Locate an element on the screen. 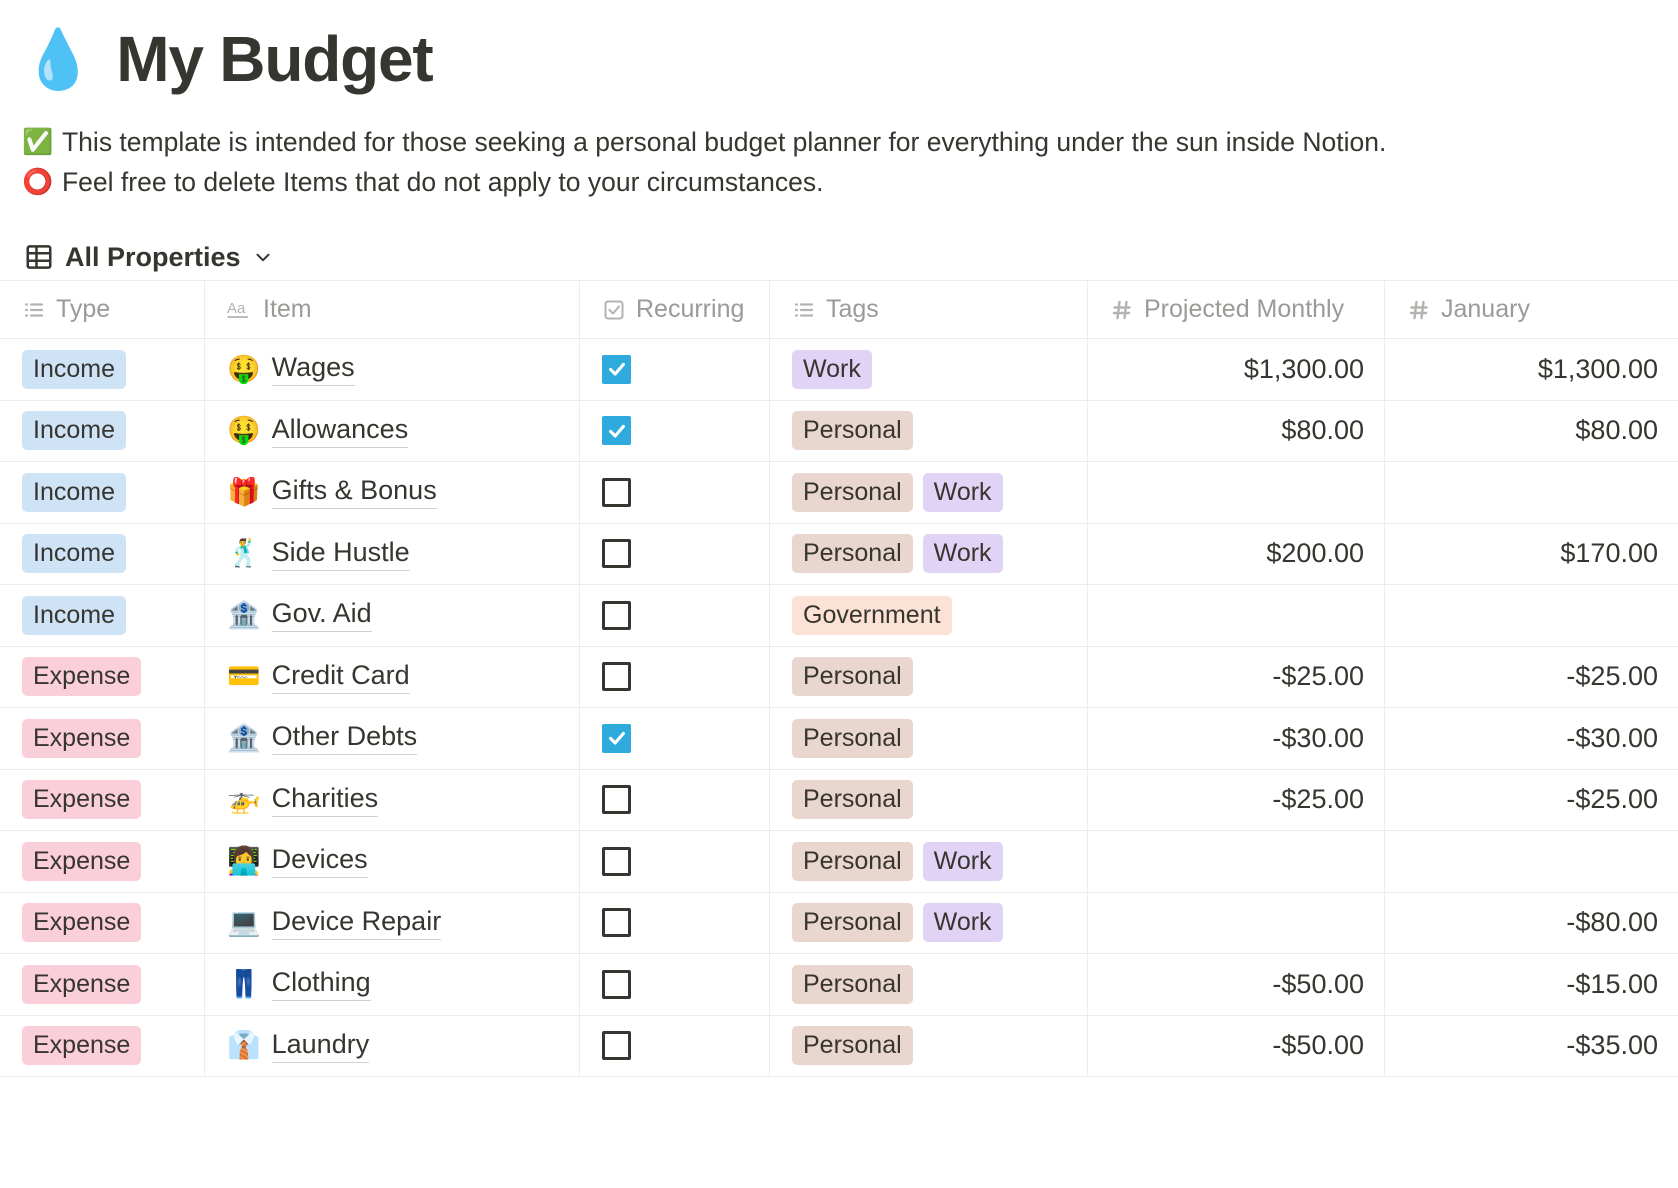  item-name-link: Gov. Aid is located at coordinates (321, 615).